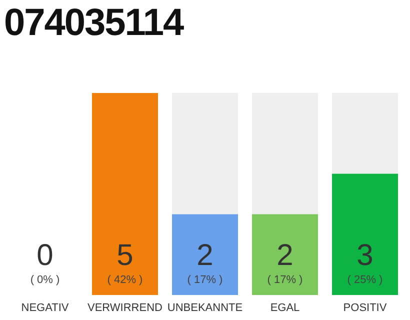 This screenshot has height=320, width=410. What do you see at coordinates (125, 255) in the screenshot?
I see `data-label: 5` at bounding box center [125, 255].